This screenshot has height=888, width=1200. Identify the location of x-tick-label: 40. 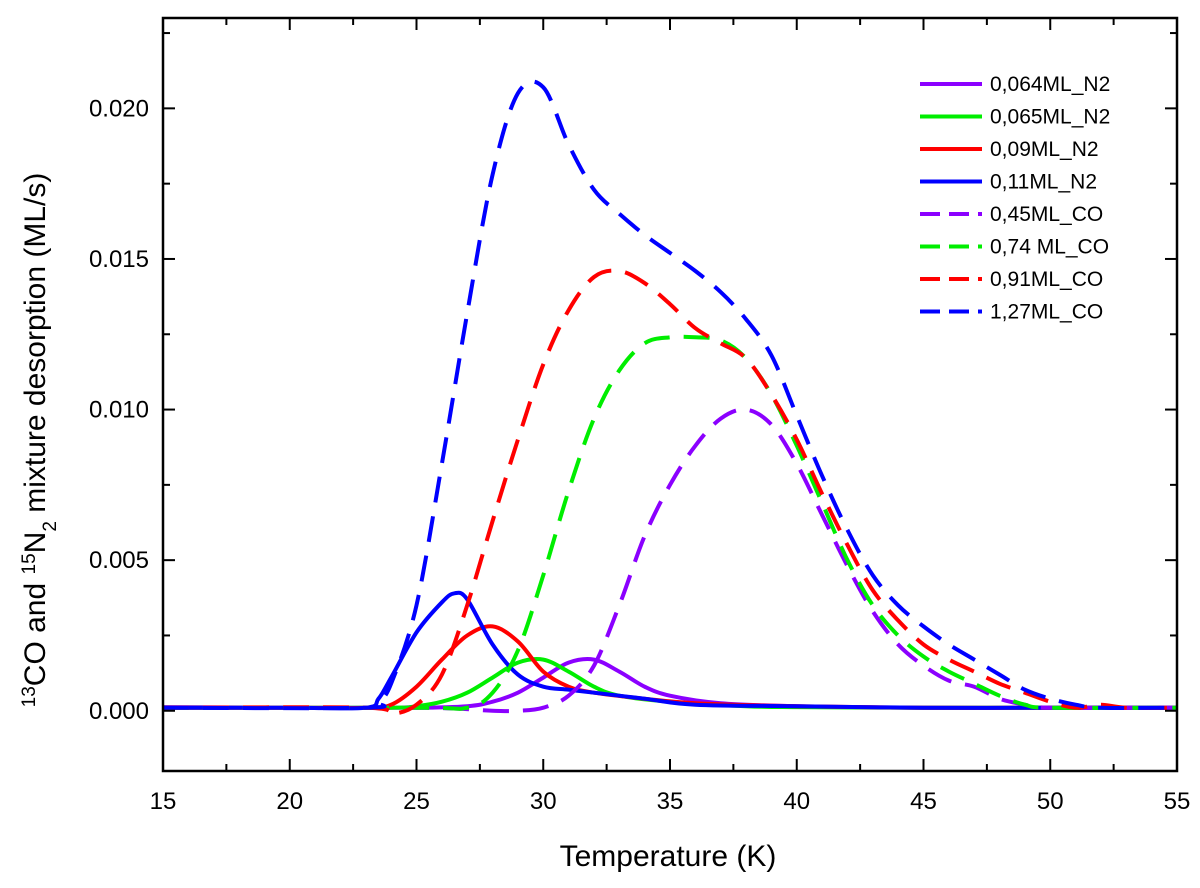
(796, 801).